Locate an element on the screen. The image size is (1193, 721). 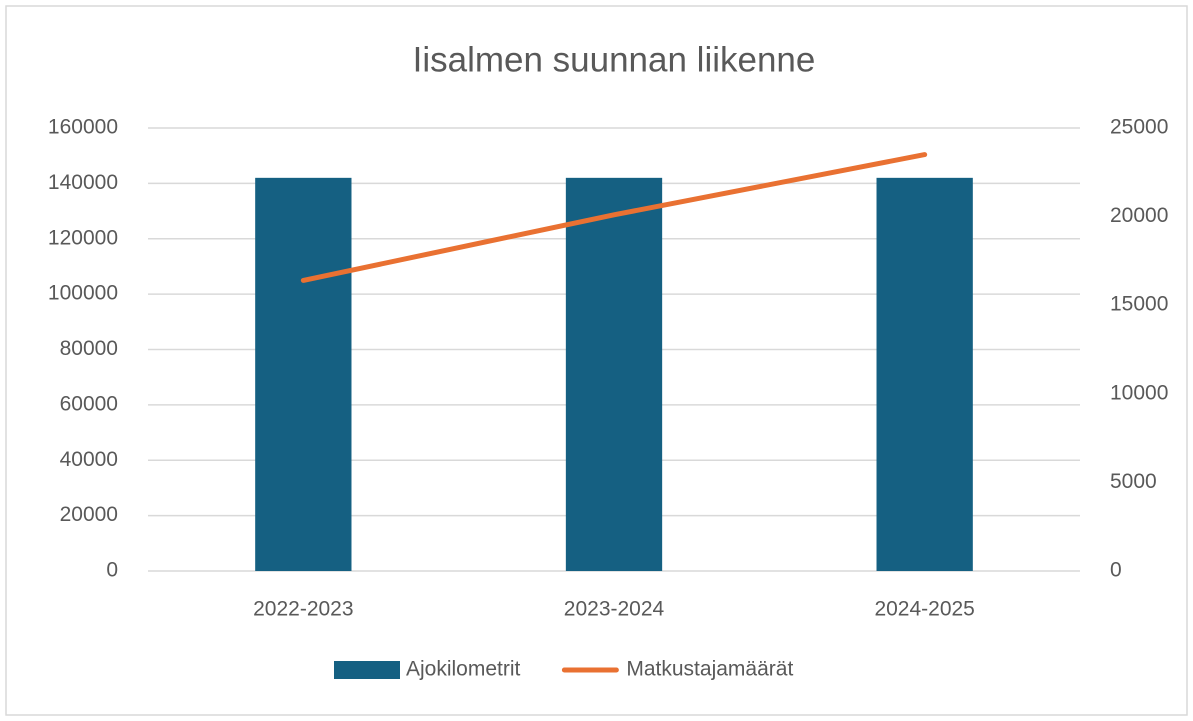
legend-label: Matkustajamäärät is located at coordinates (709, 669).